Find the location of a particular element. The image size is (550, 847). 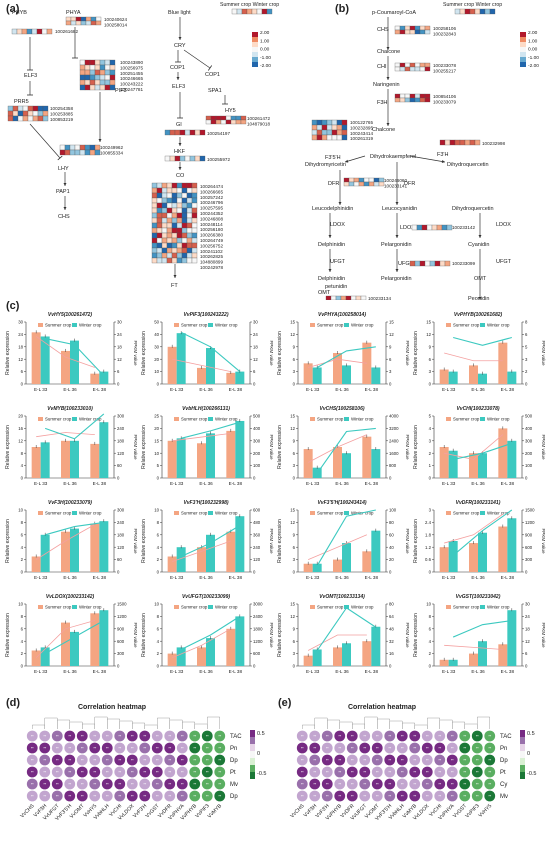

chart-title: VvUFGT(100233099) is located at coordinates (206, 597).